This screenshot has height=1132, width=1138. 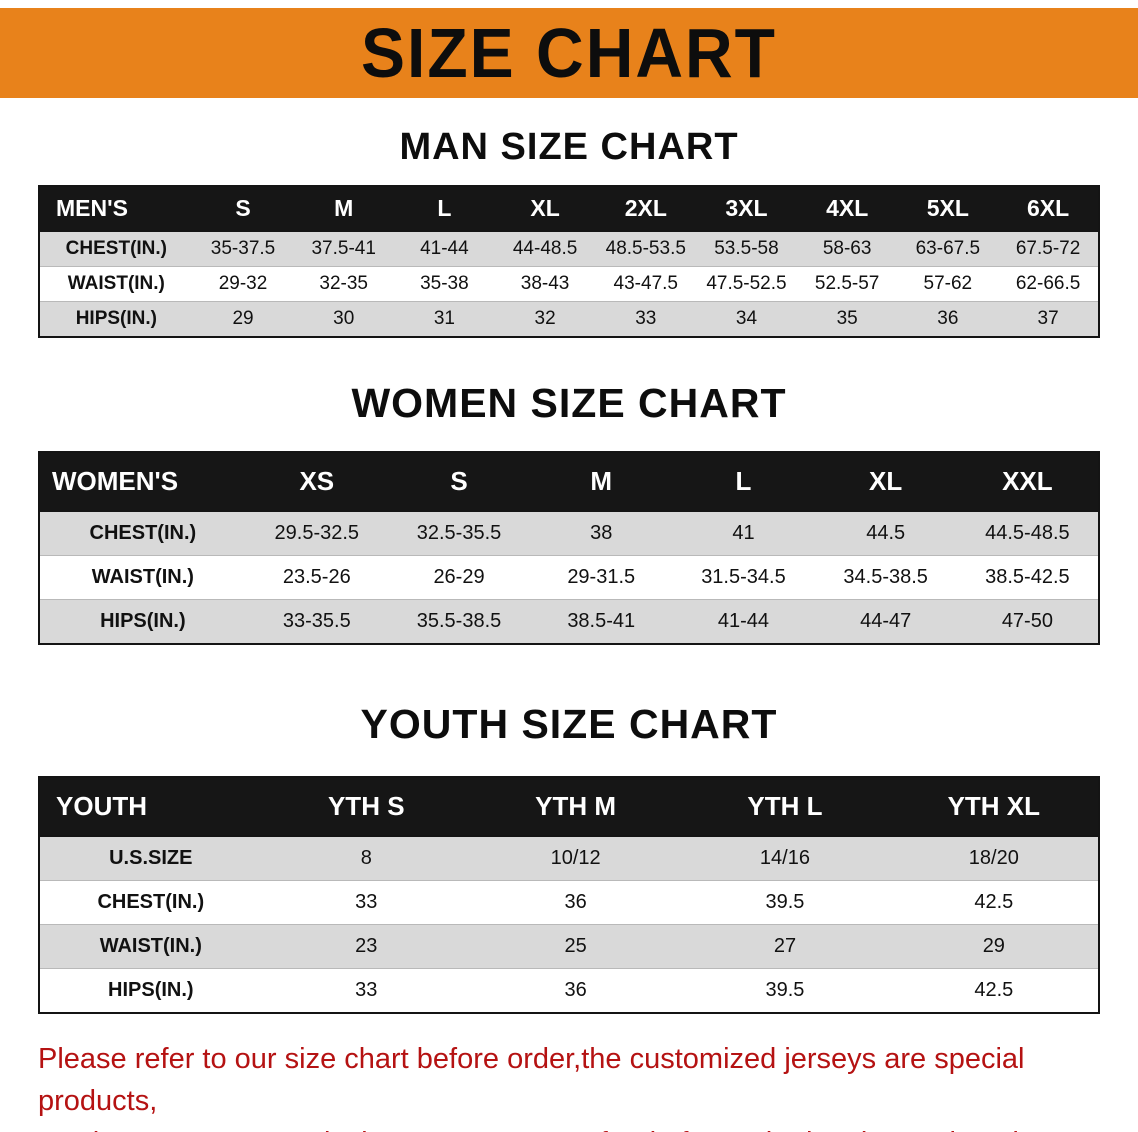 I want to click on size-value-cell: 37, so click(x=1048, y=318).